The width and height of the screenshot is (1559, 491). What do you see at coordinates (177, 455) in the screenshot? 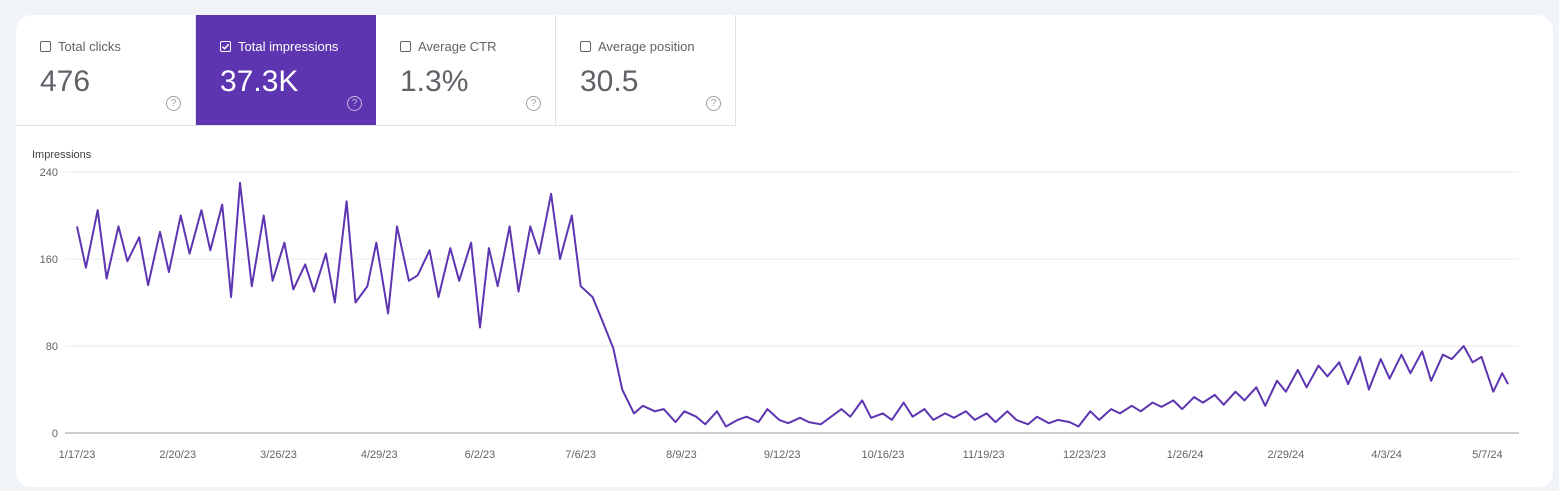
I see `x-tick-label: 2/20/23` at bounding box center [177, 455].